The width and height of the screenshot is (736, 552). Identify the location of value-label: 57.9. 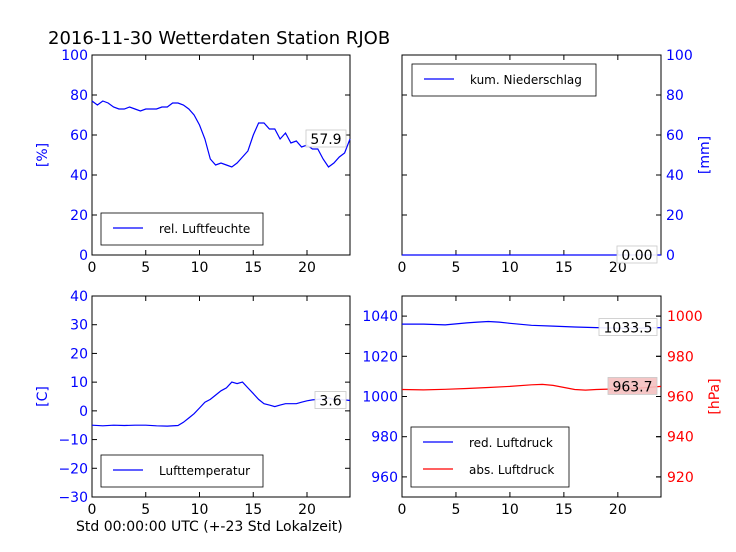
(325, 140).